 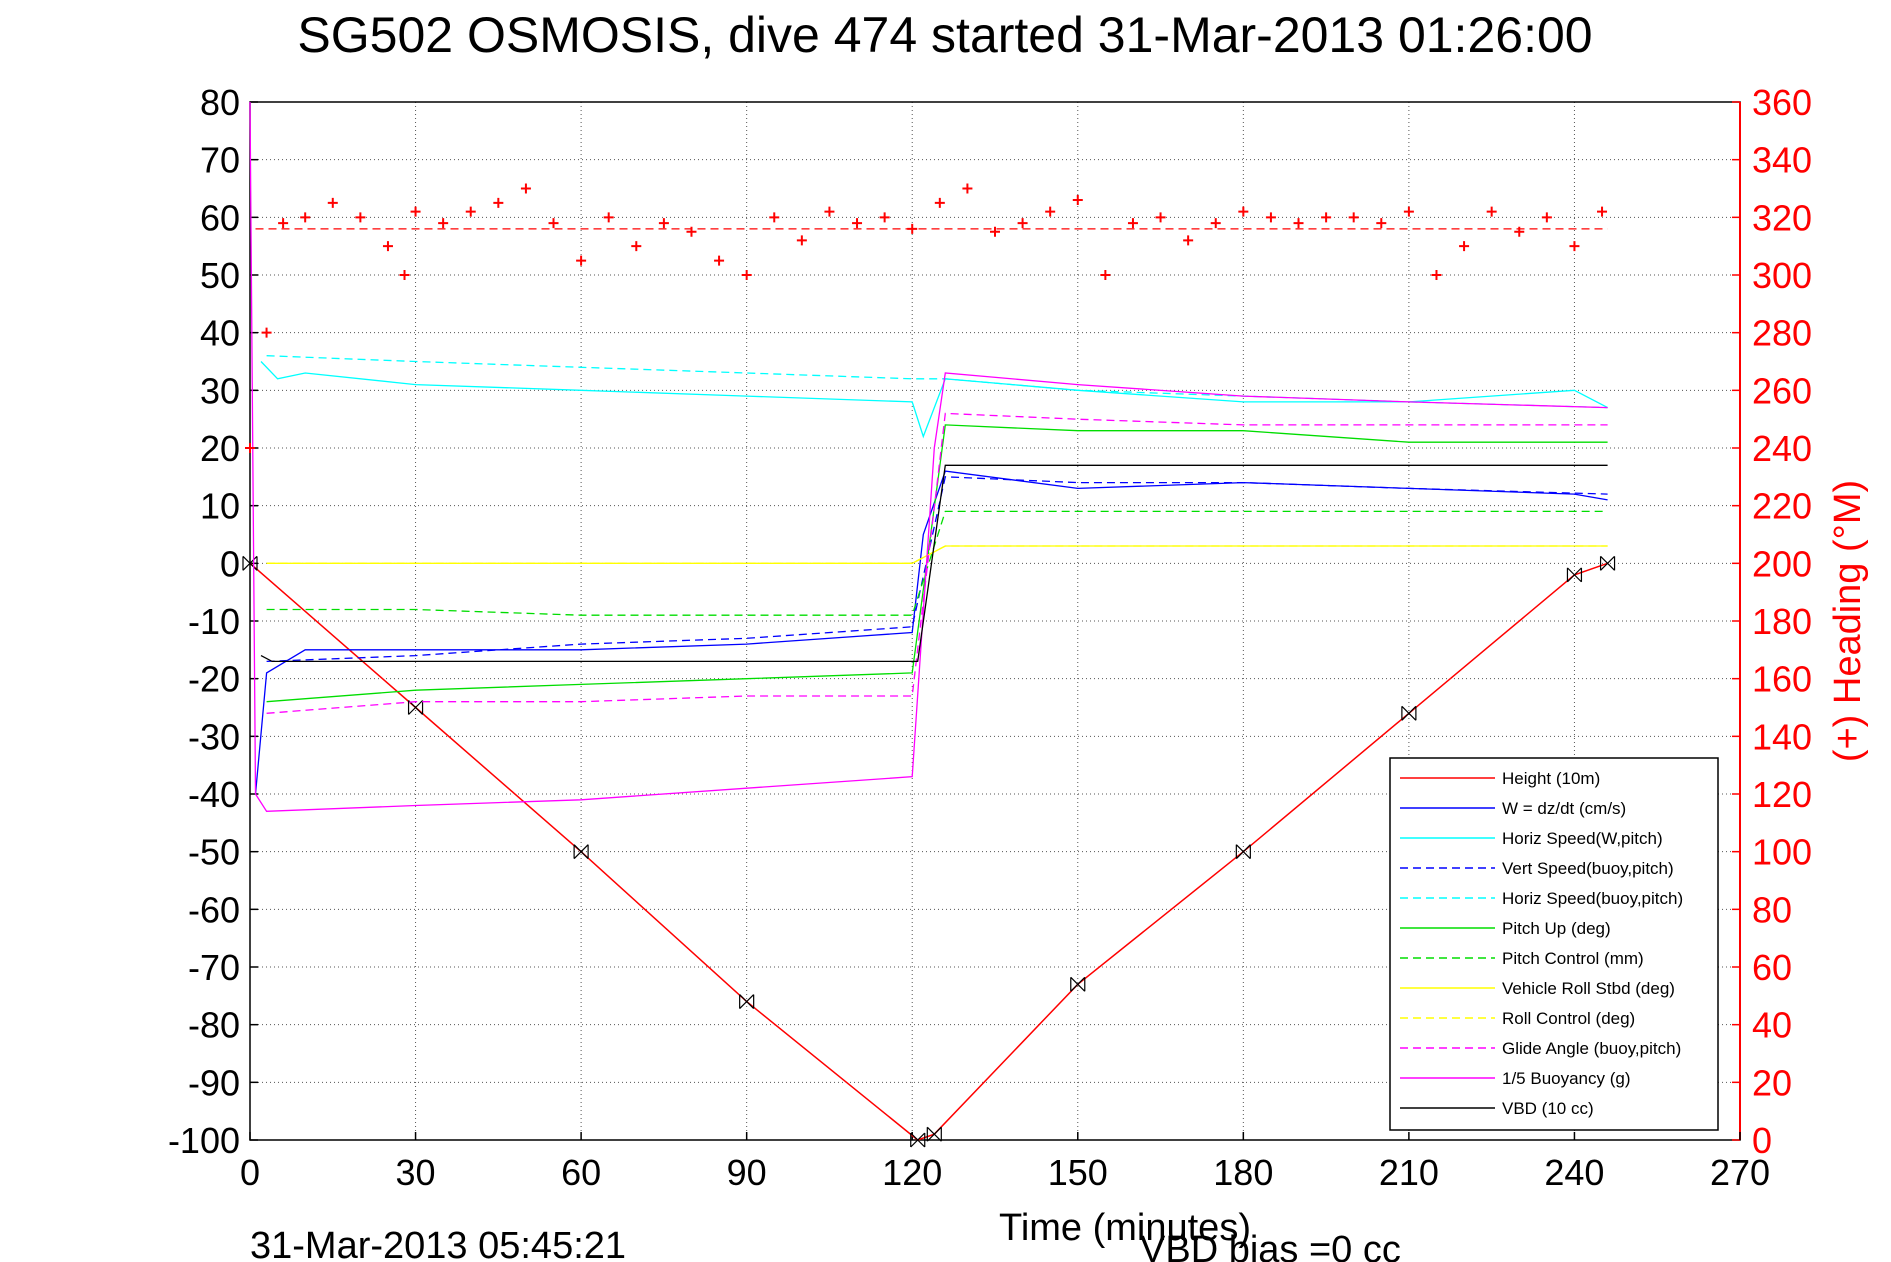 What do you see at coordinates (220, 217) in the screenshot?
I see `y-tick-label: 60` at bounding box center [220, 217].